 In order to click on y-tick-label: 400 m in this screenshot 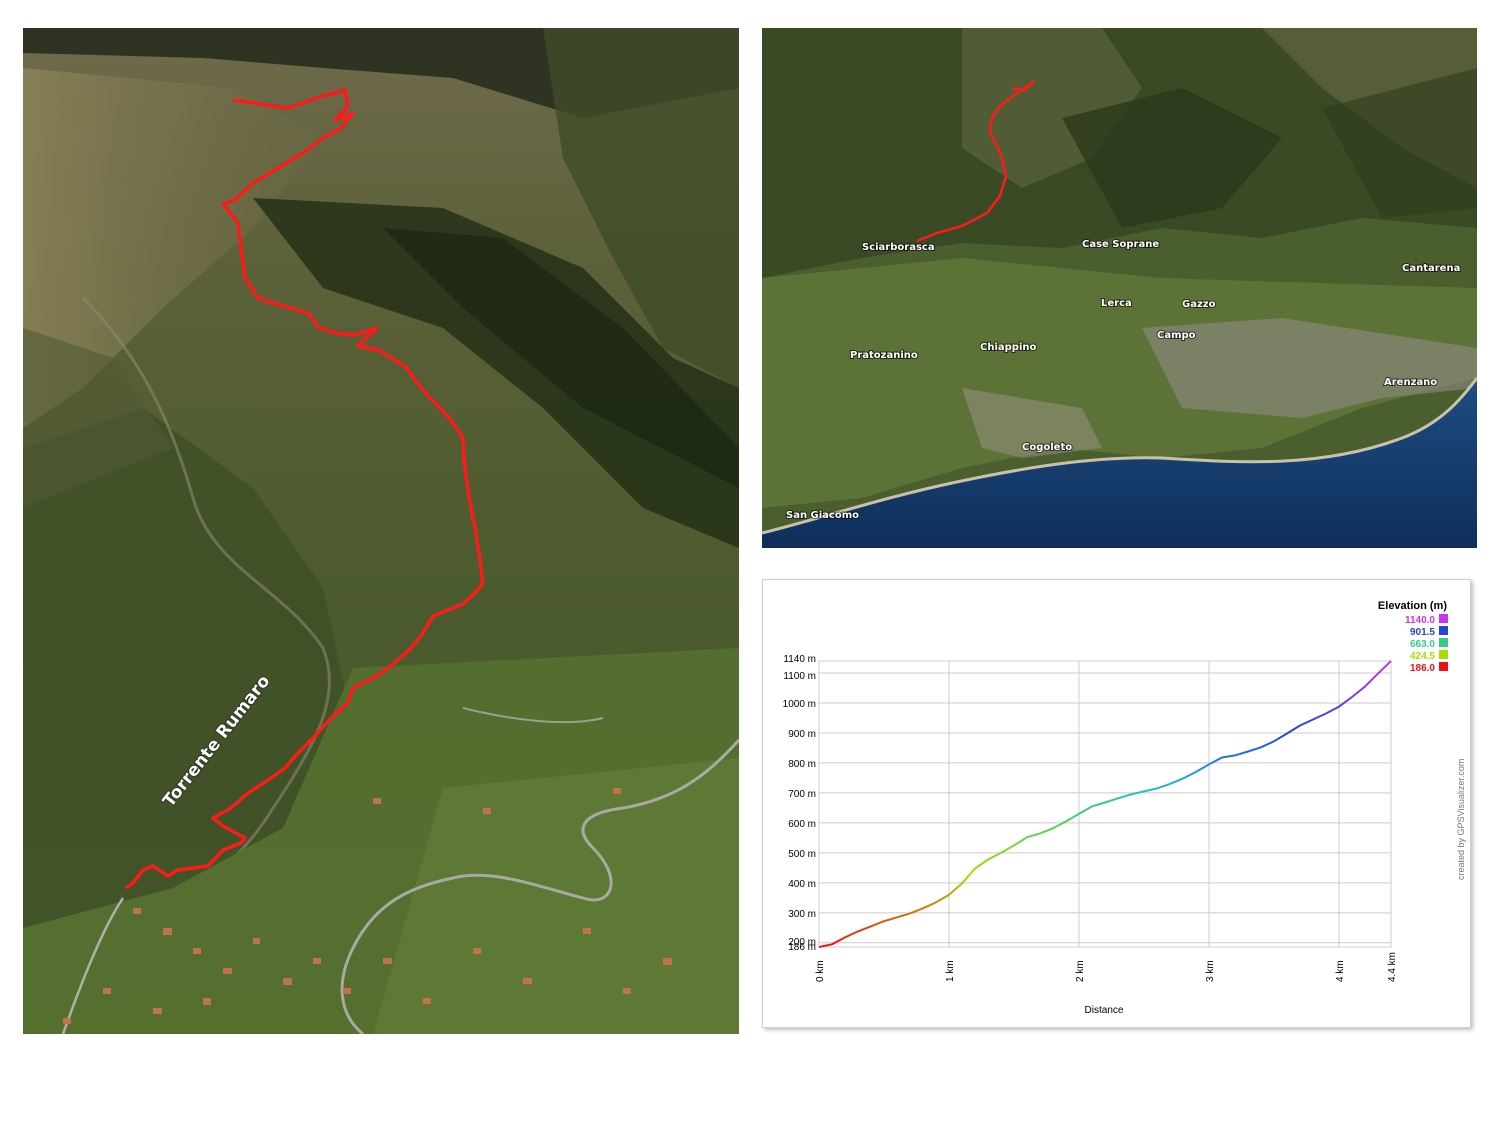, I will do `click(802, 884)`.